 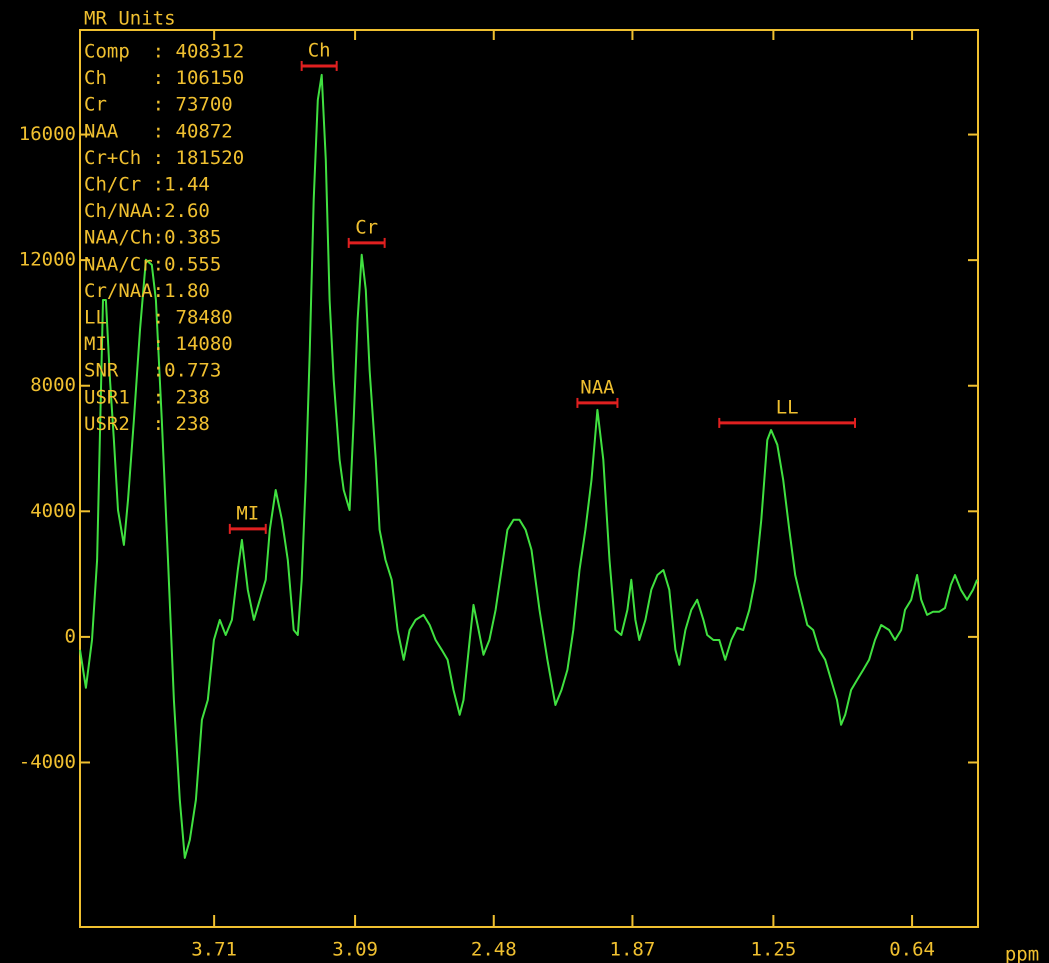 I want to click on readout-line: Ch/Cr :1.44, so click(x=147, y=185).